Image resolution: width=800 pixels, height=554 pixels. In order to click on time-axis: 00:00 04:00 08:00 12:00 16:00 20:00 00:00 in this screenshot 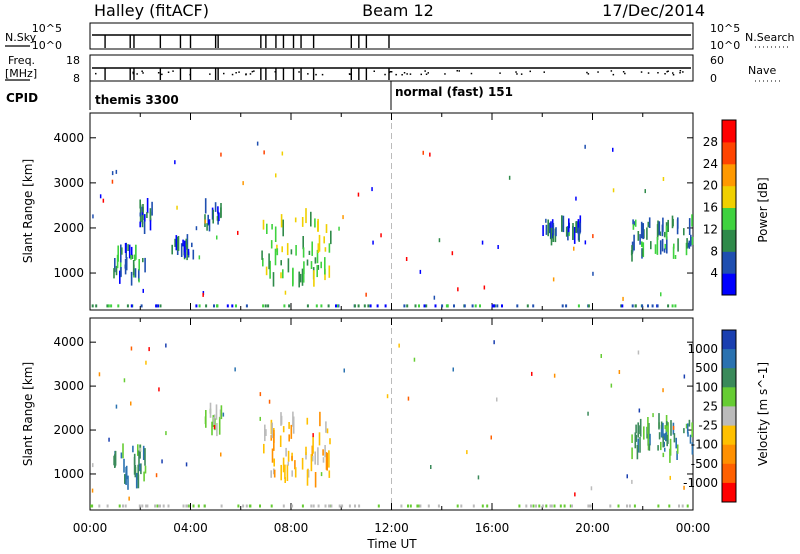, I will do `click(392, 528)`.